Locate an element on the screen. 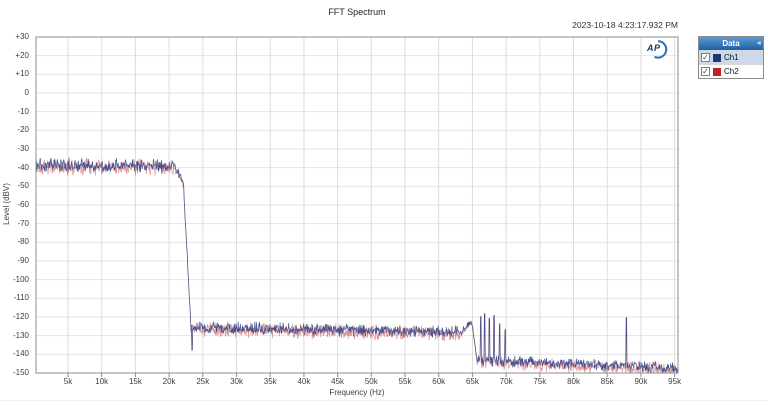 The image size is (768, 416). y-axis-title: Level (dBV) is located at coordinates (6, 204).